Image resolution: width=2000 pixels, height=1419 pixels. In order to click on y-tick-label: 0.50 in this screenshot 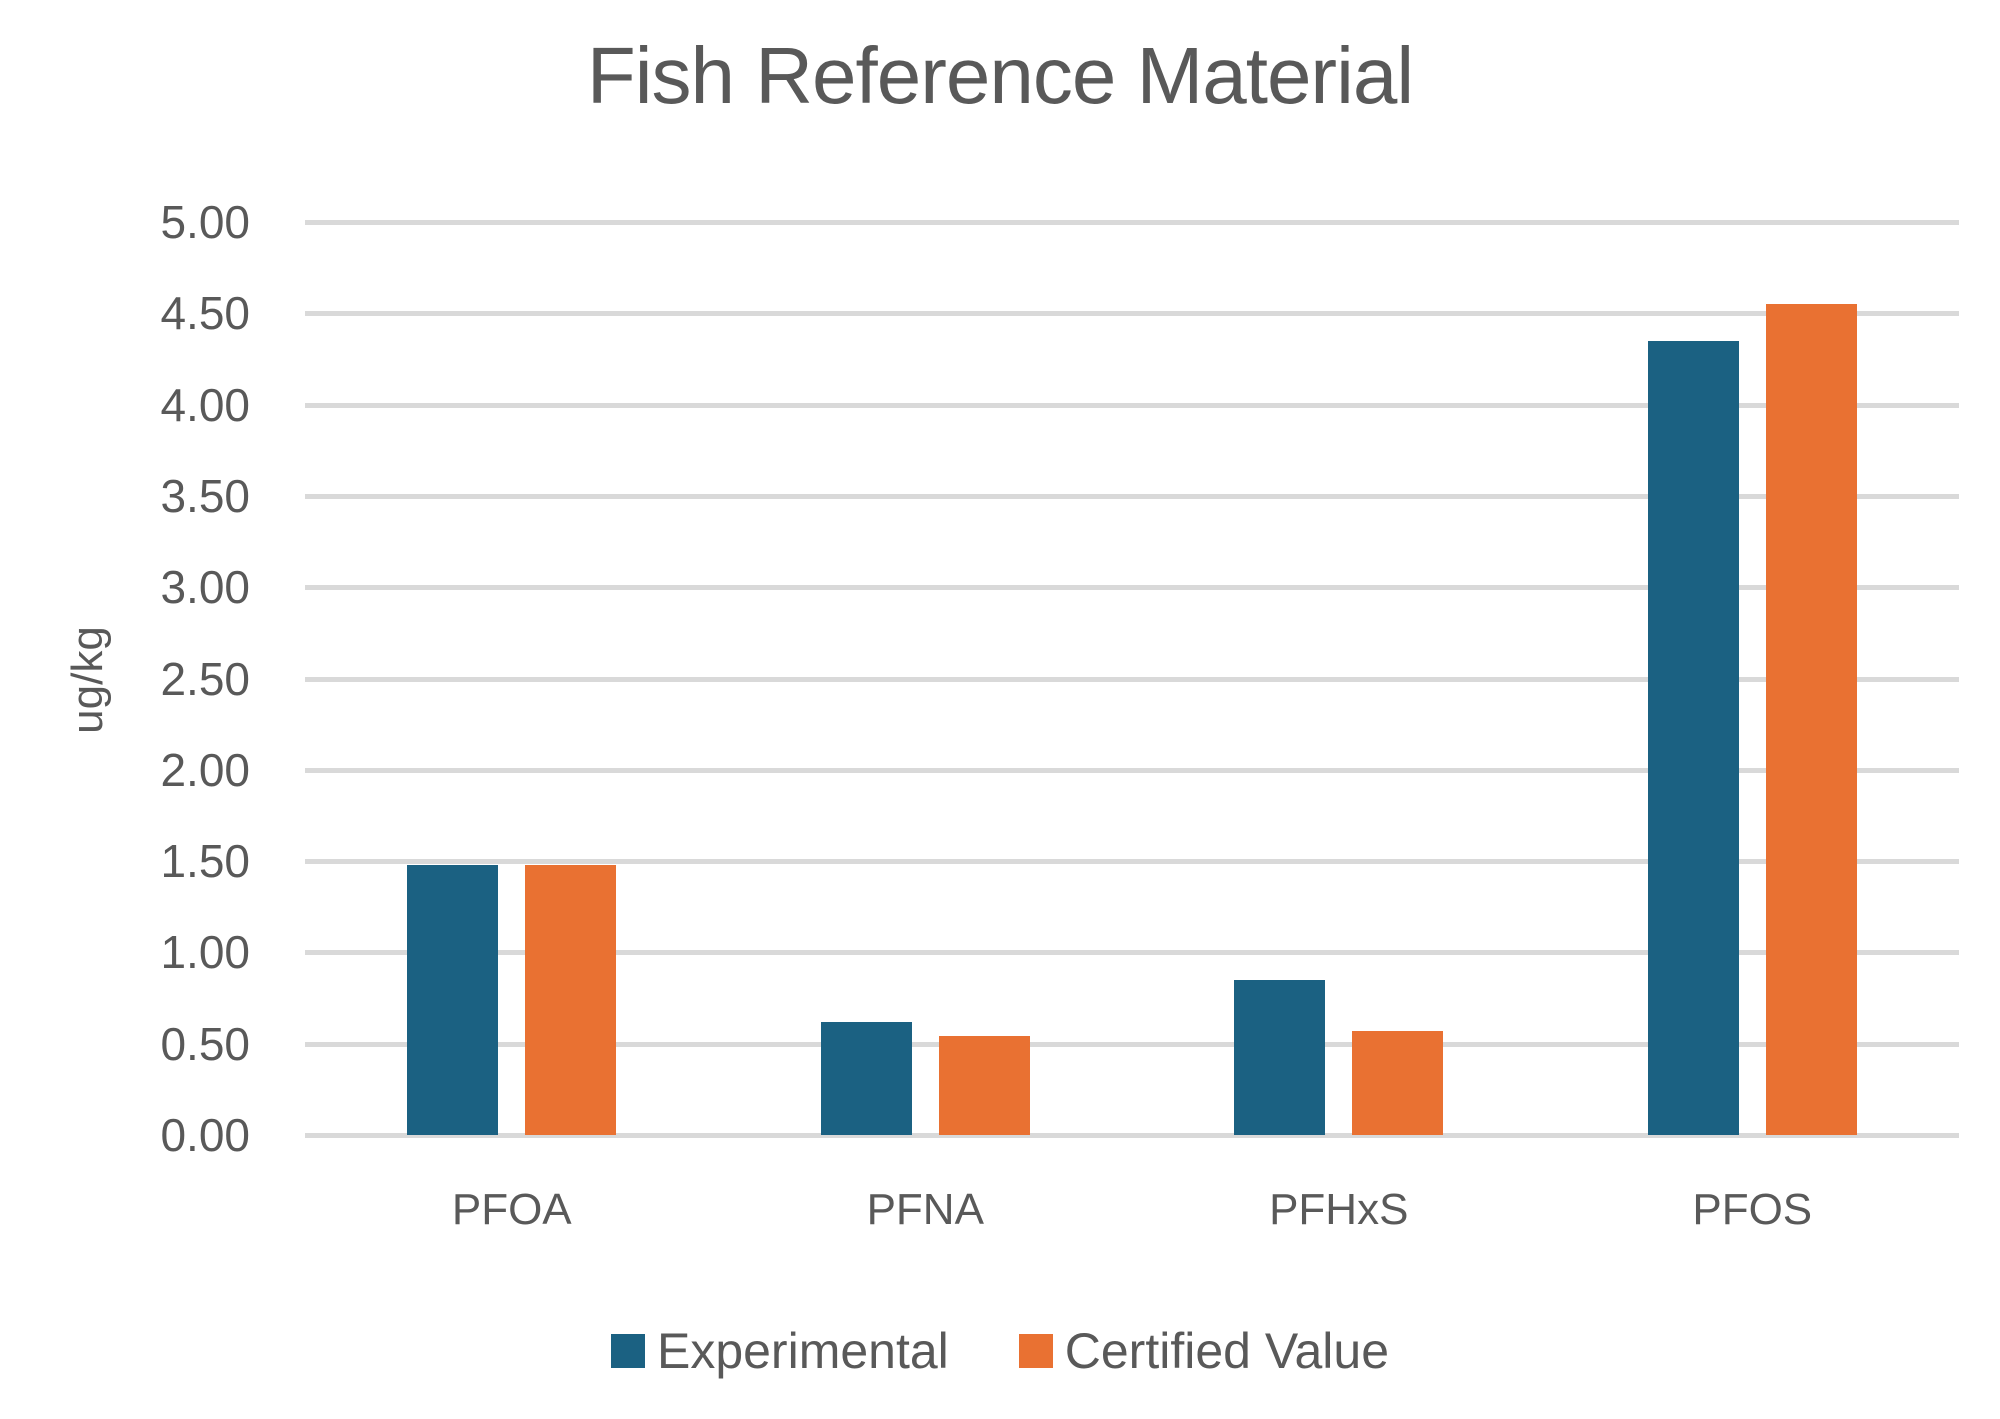, I will do `click(205, 1043)`.